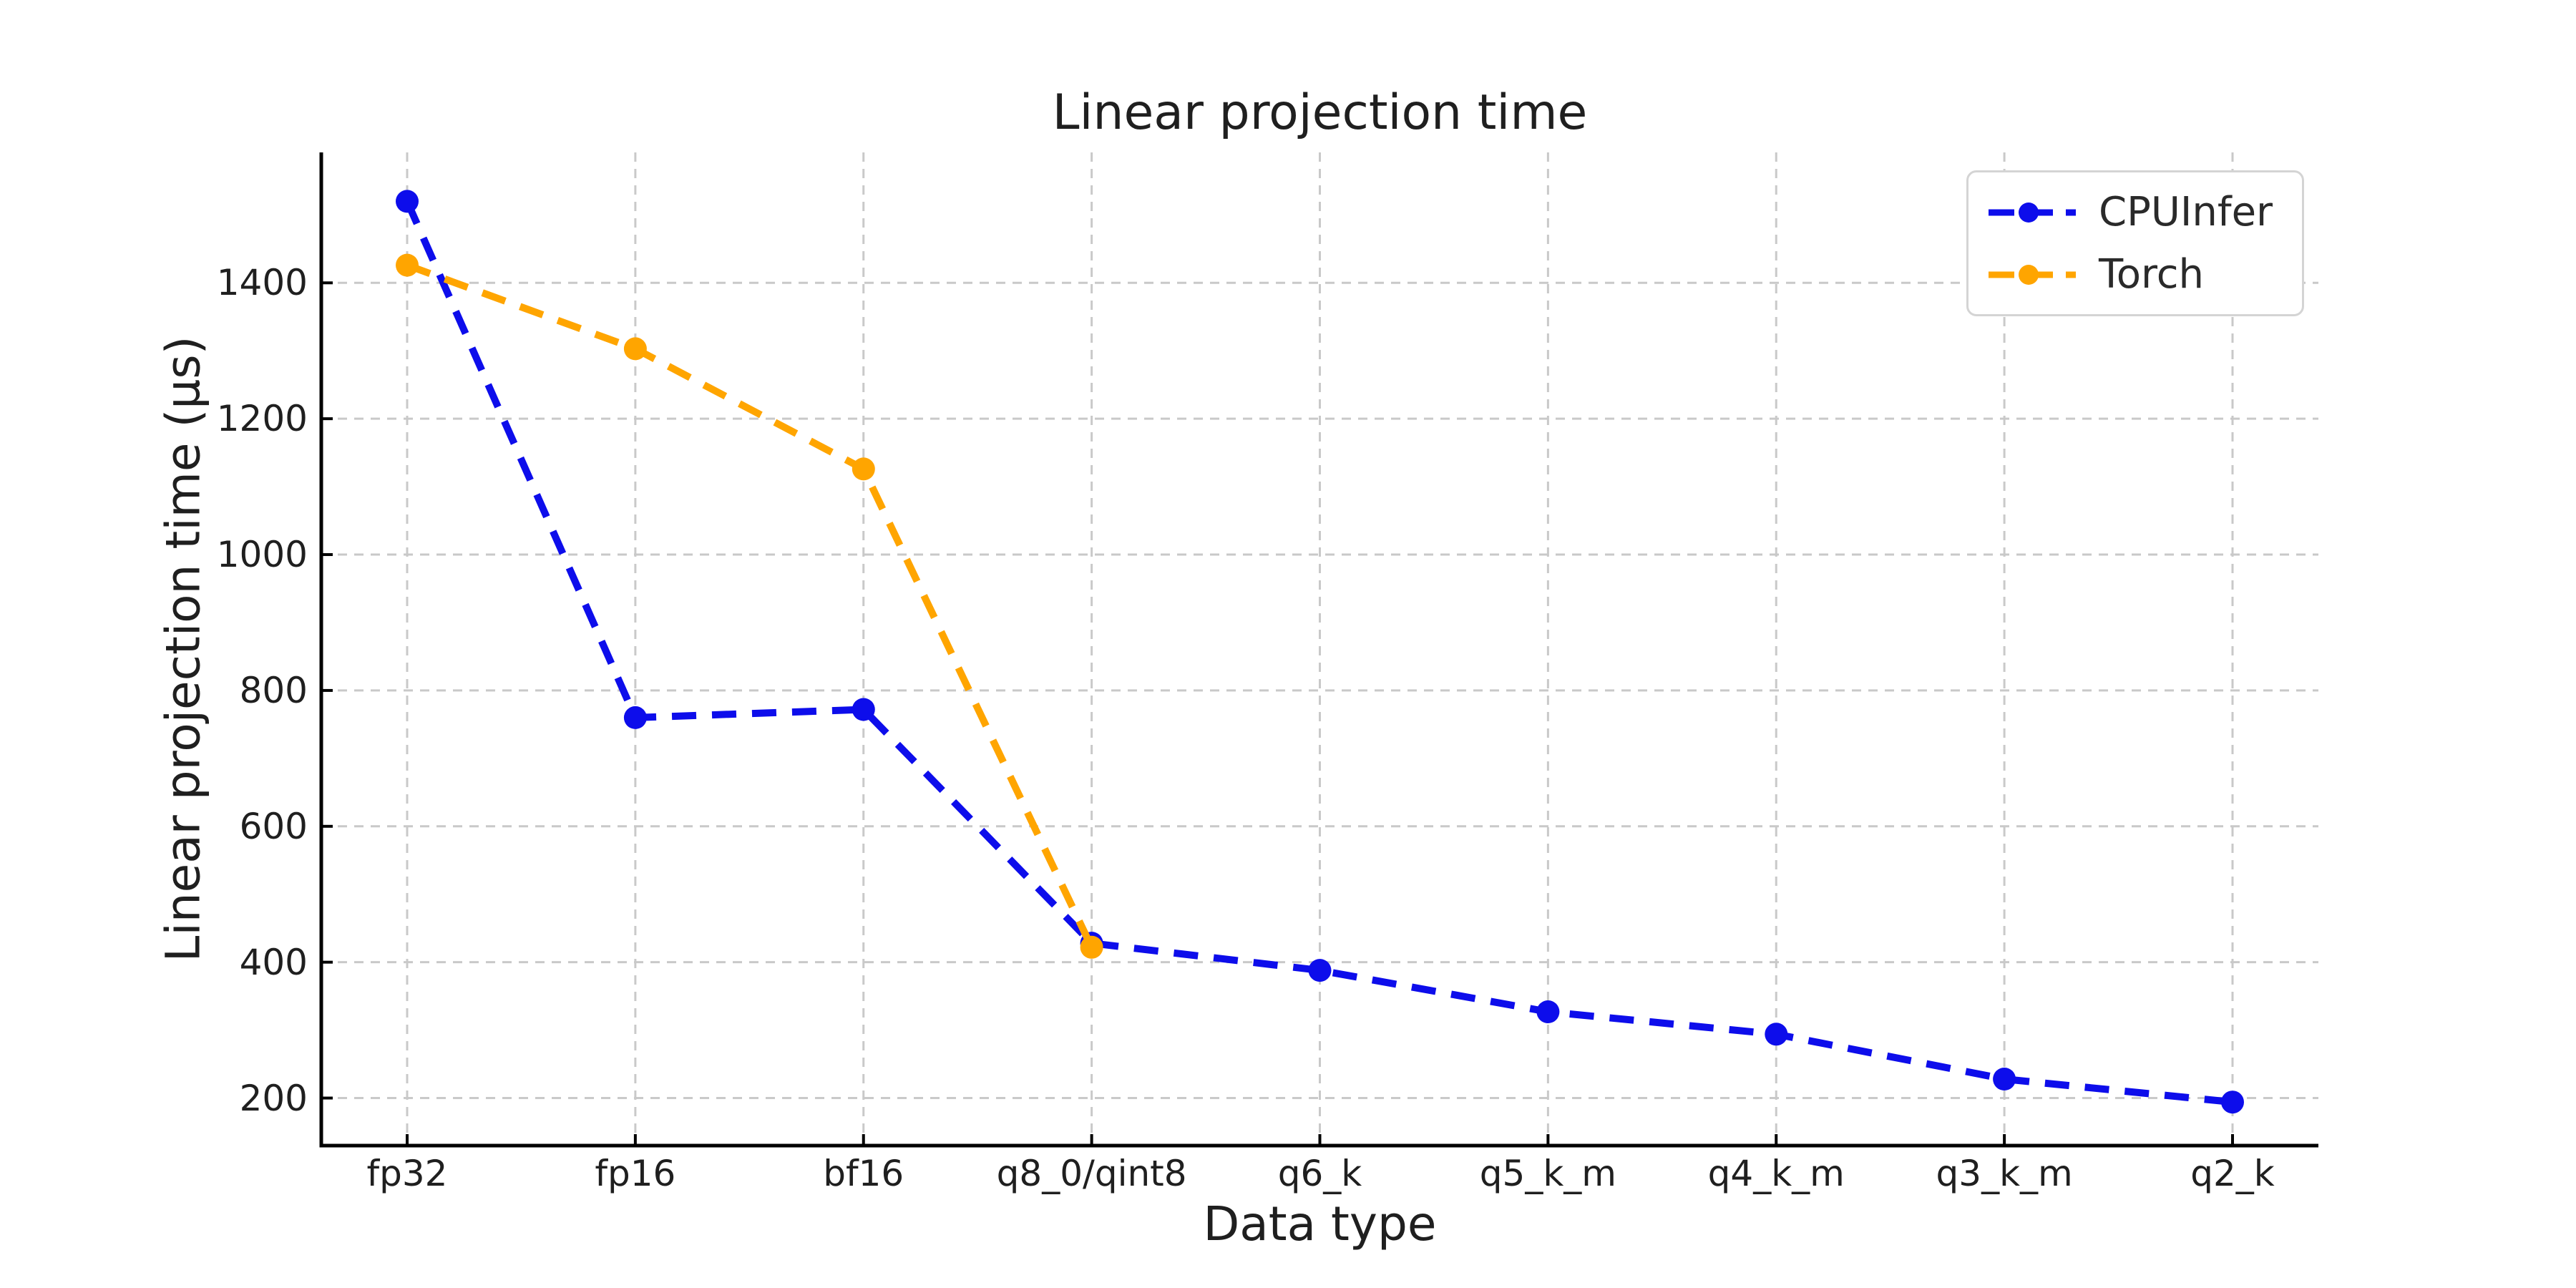 The height and width of the screenshot is (1288, 2576). What do you see at coordinates (262, 283) in the screenshot?
I see `y-tick-label: 1400` at bounding box center [262, 283].